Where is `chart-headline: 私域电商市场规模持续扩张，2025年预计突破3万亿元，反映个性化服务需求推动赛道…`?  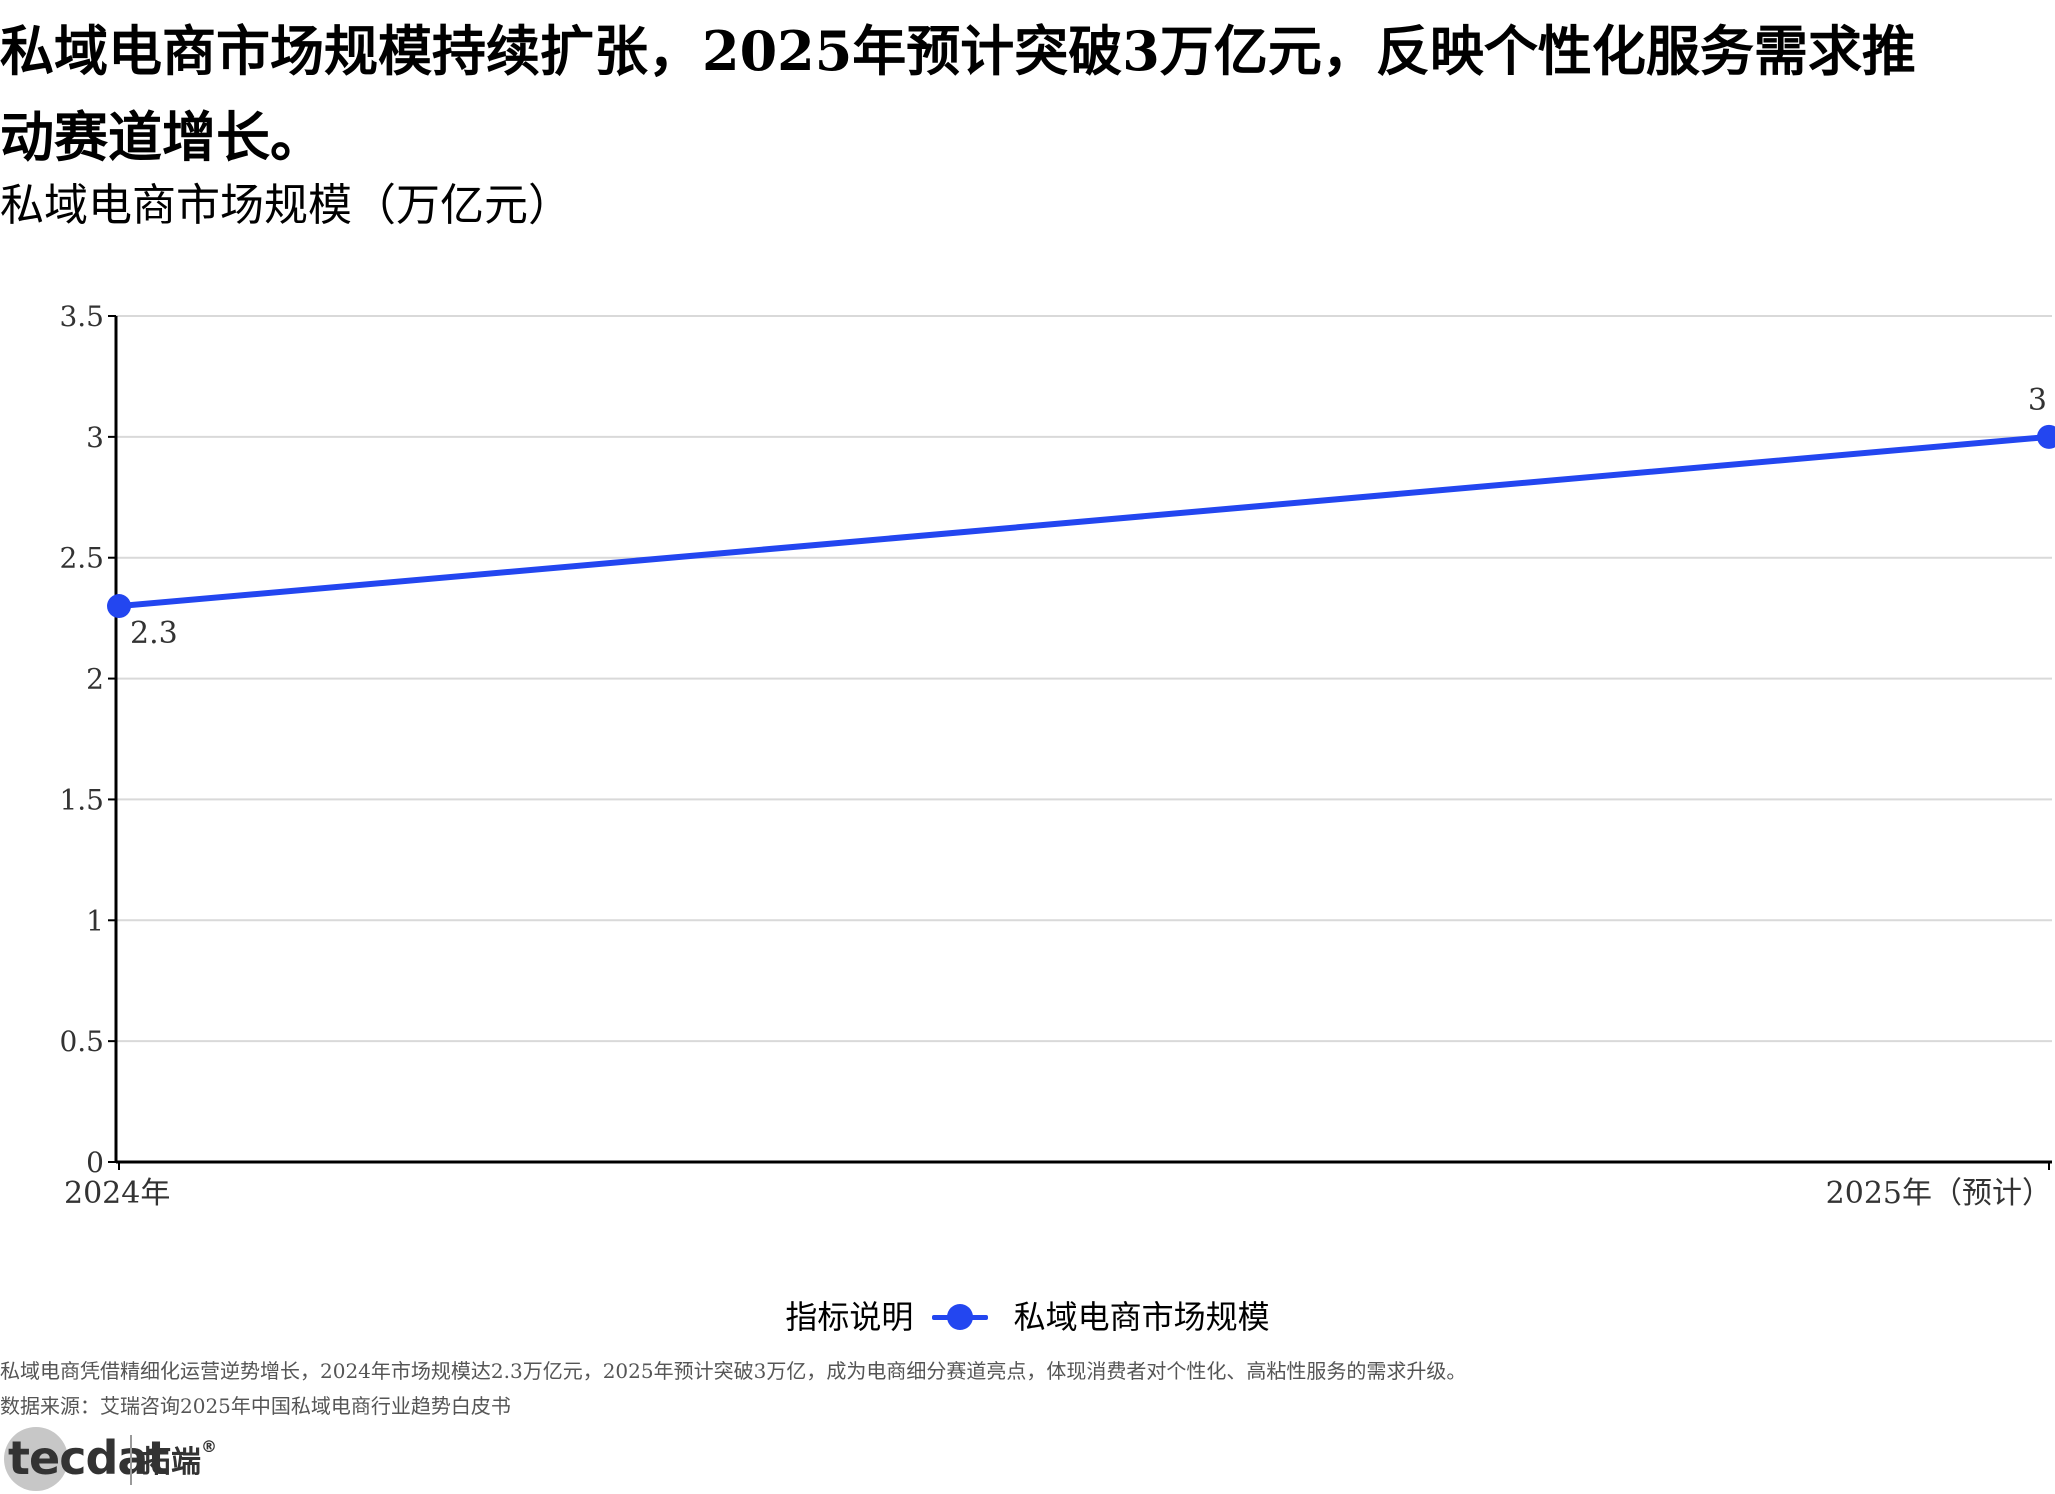 chart-headline: 私域电商市场规模持续扩张，2025年预计突破3万亿元，反映个性化服务需求推动赛道… is located at coordinates (958, 94).